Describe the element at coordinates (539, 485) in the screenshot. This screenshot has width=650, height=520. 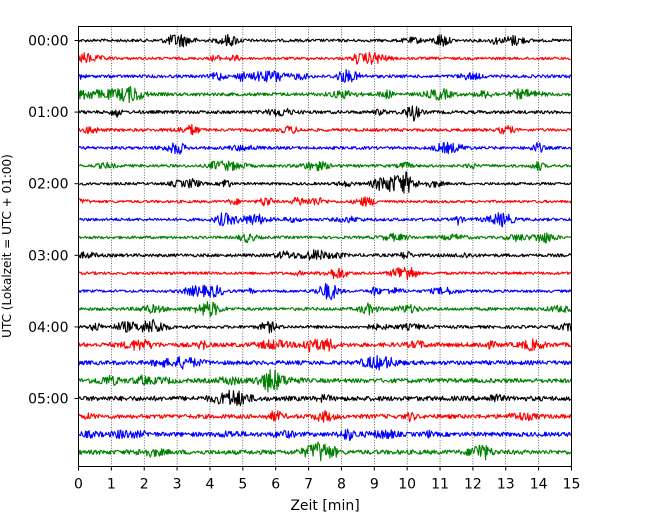
I see `x-tick-label: 14` at that location.